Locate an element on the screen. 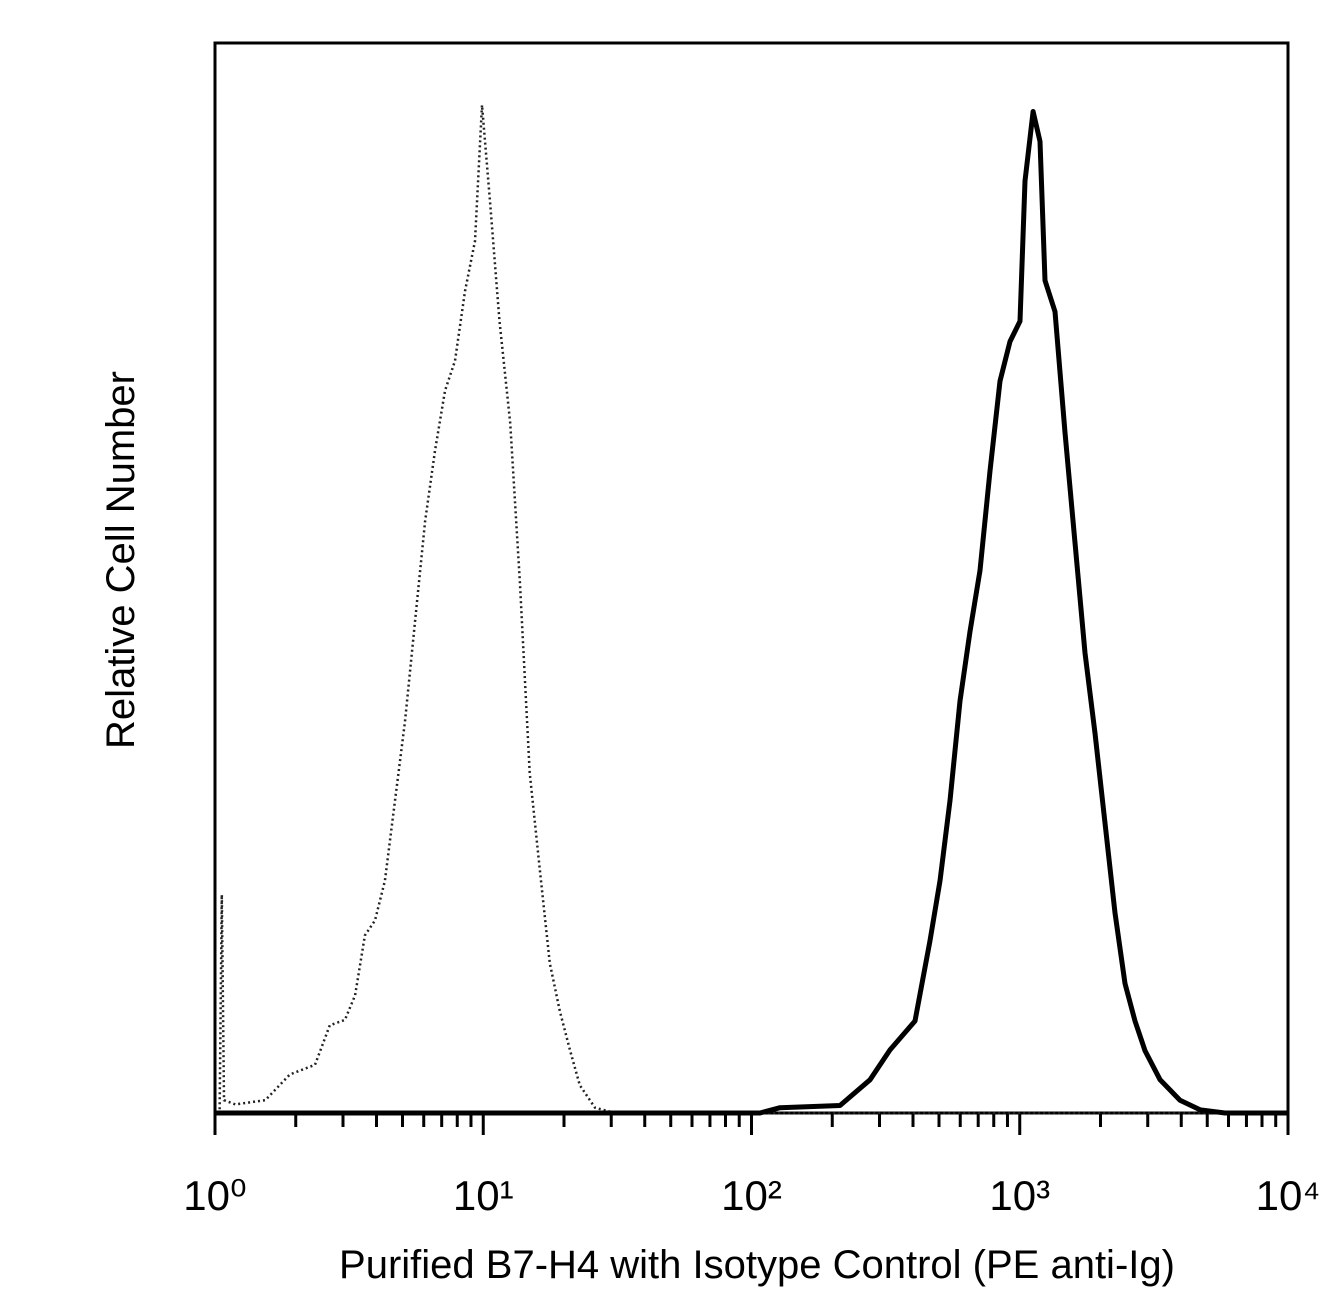  x-tick-label: 10² is located at coordinates (751, 1195).